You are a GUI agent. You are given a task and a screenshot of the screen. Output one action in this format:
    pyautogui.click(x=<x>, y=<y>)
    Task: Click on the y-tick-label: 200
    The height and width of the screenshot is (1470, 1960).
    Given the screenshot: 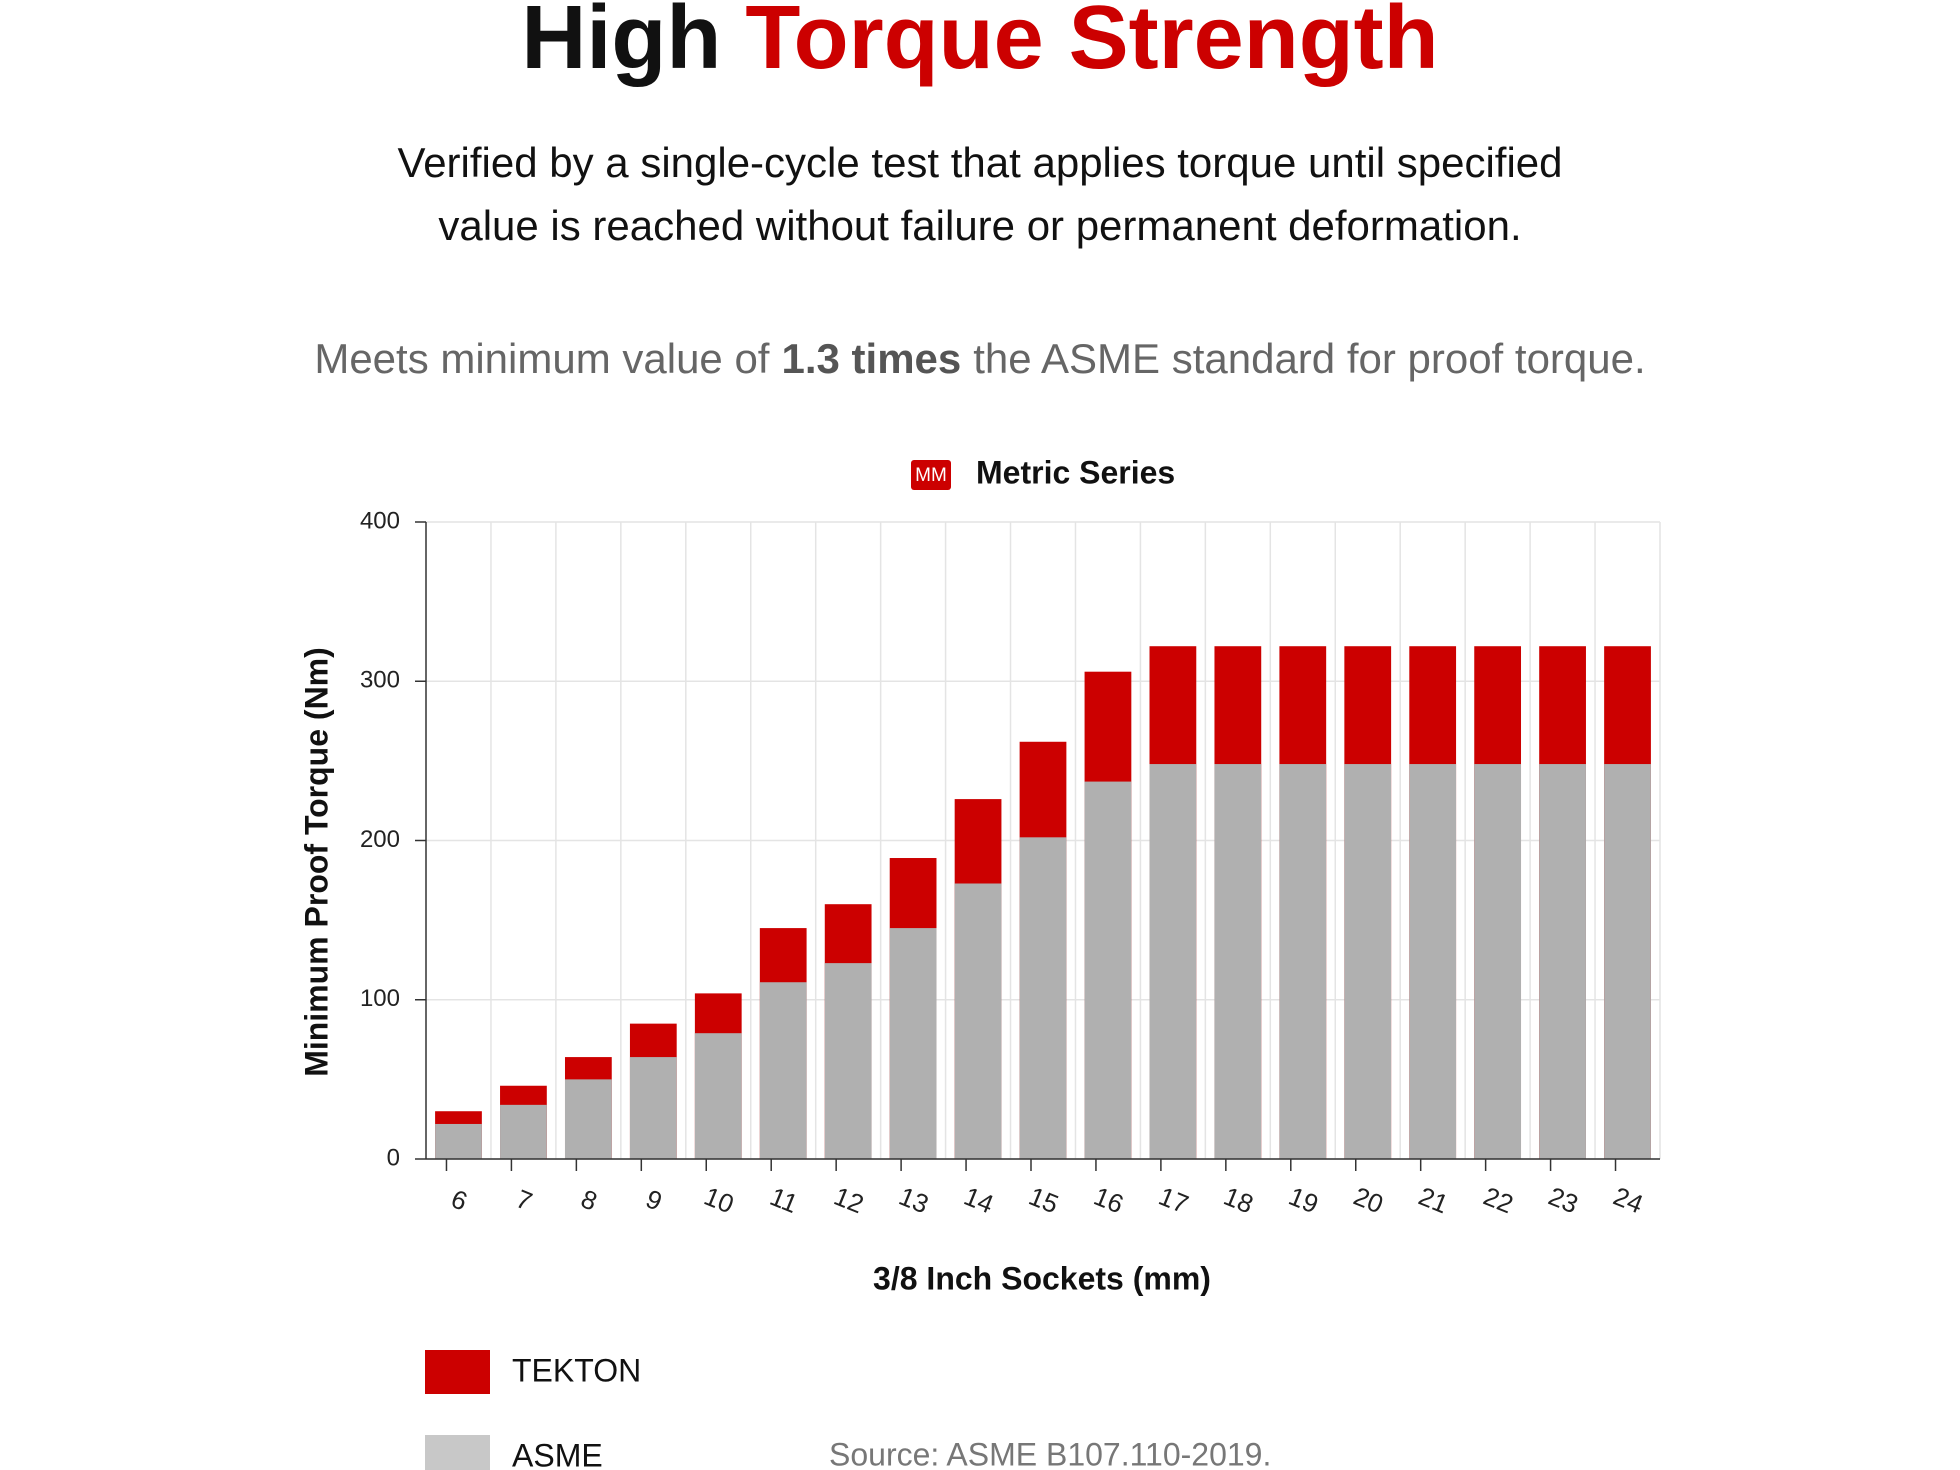 What is the action you would take?
    pyautogui.click(x=380, y=839)
    